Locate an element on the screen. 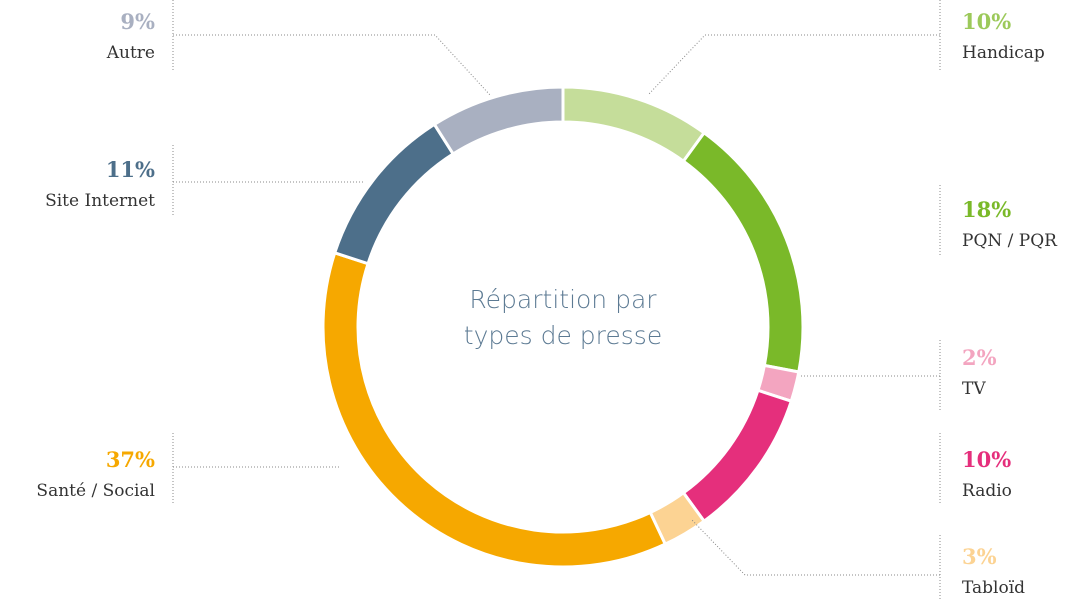 Image resolution: width=1086 pixels, height=600 pixels. value-label: 18% is located at coordinates (986, 209).